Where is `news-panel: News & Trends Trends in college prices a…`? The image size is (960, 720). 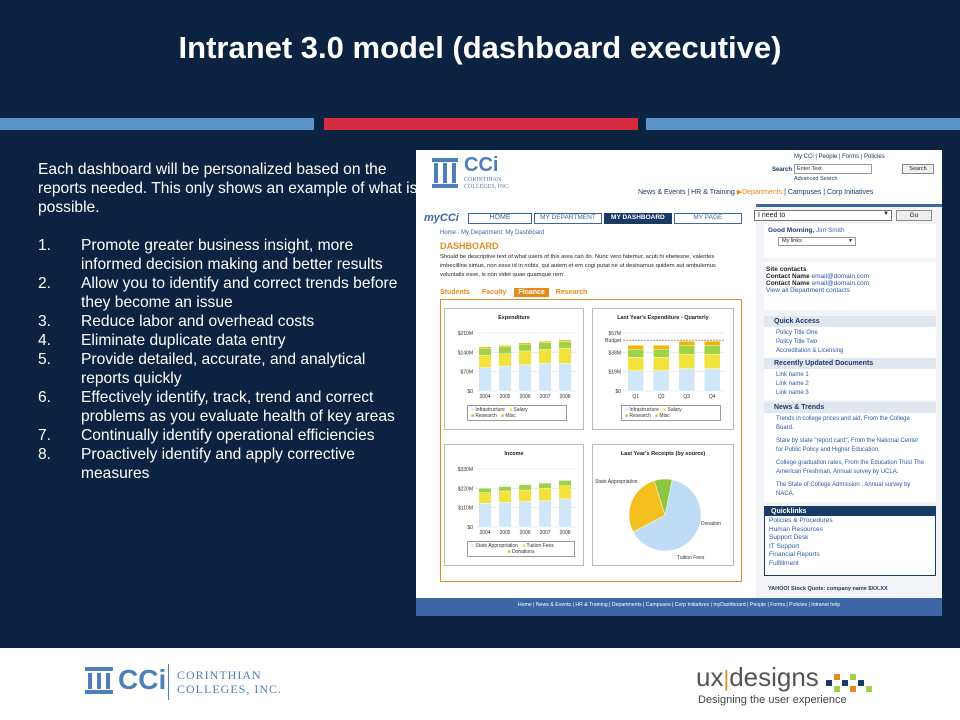
news-panel: News & Trends Trends in college prices a… is located at coordinates (850, 452).